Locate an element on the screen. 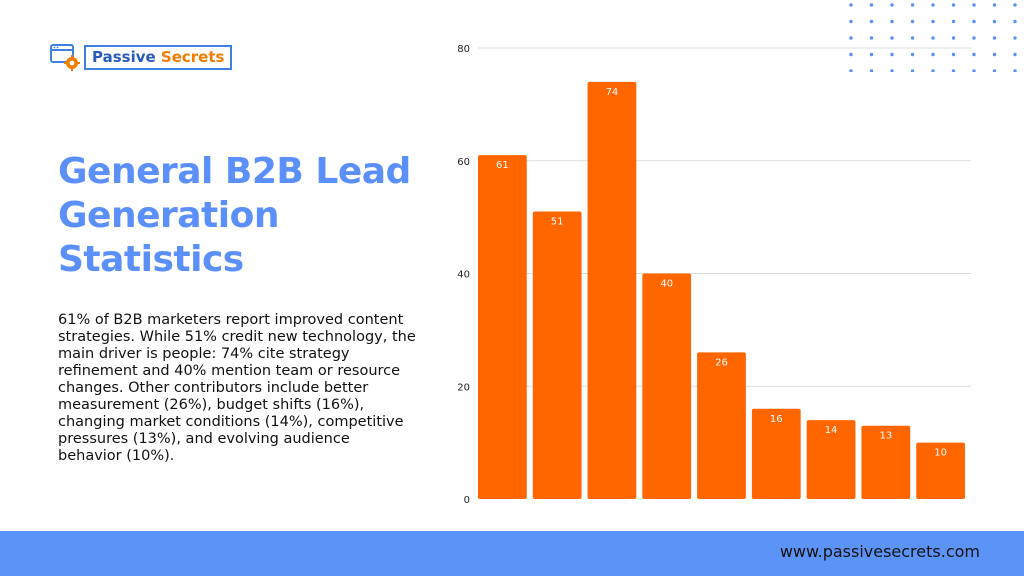 Image resolution: width=1024 pixels, height=576 pixels. page-title: General B2B Lead Generation Statistics is located at coordinates (234, 215).